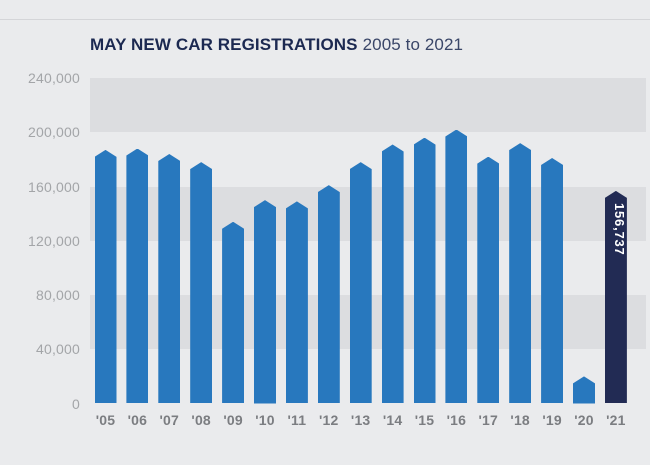 Image resolution: width=650 pixels, height=465 pixels. I want to click on y-tick-label: 160,000, so click(53, 186).